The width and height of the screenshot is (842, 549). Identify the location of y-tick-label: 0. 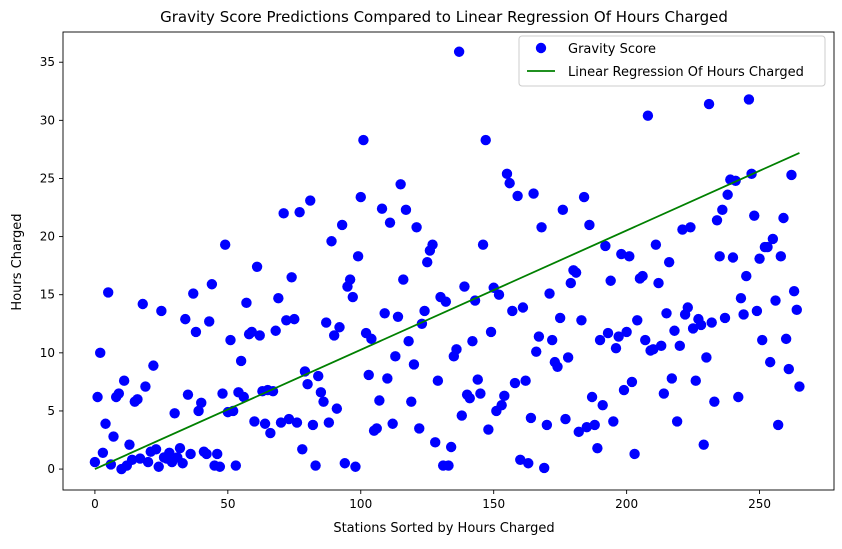
(51, 469).